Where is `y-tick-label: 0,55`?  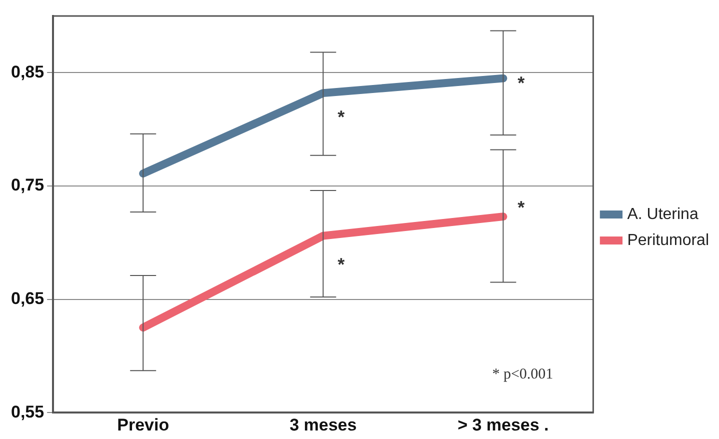 y-tick-label: 0,55 is located at coordinates (27, 412).